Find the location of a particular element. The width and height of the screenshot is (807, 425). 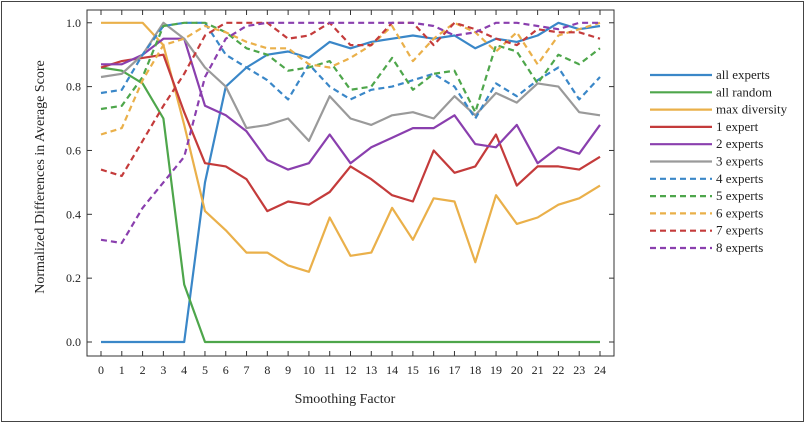

x-tick-label: 0 is located at coordinates (101, 370).